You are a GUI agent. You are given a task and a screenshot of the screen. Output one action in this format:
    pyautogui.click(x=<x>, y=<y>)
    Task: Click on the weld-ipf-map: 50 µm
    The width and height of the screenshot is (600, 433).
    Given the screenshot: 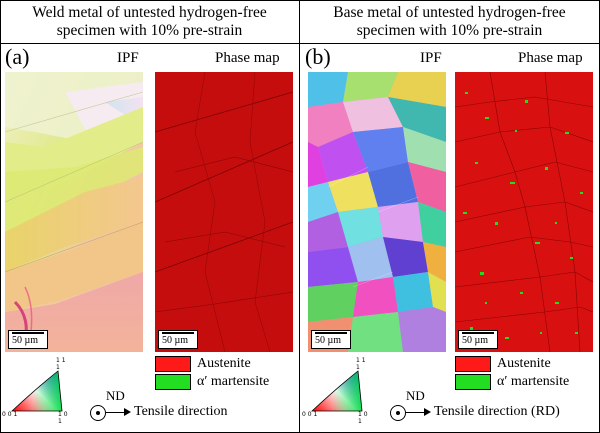 What is the action you would take?
    pyautogui.click(x=74, y=212)
    